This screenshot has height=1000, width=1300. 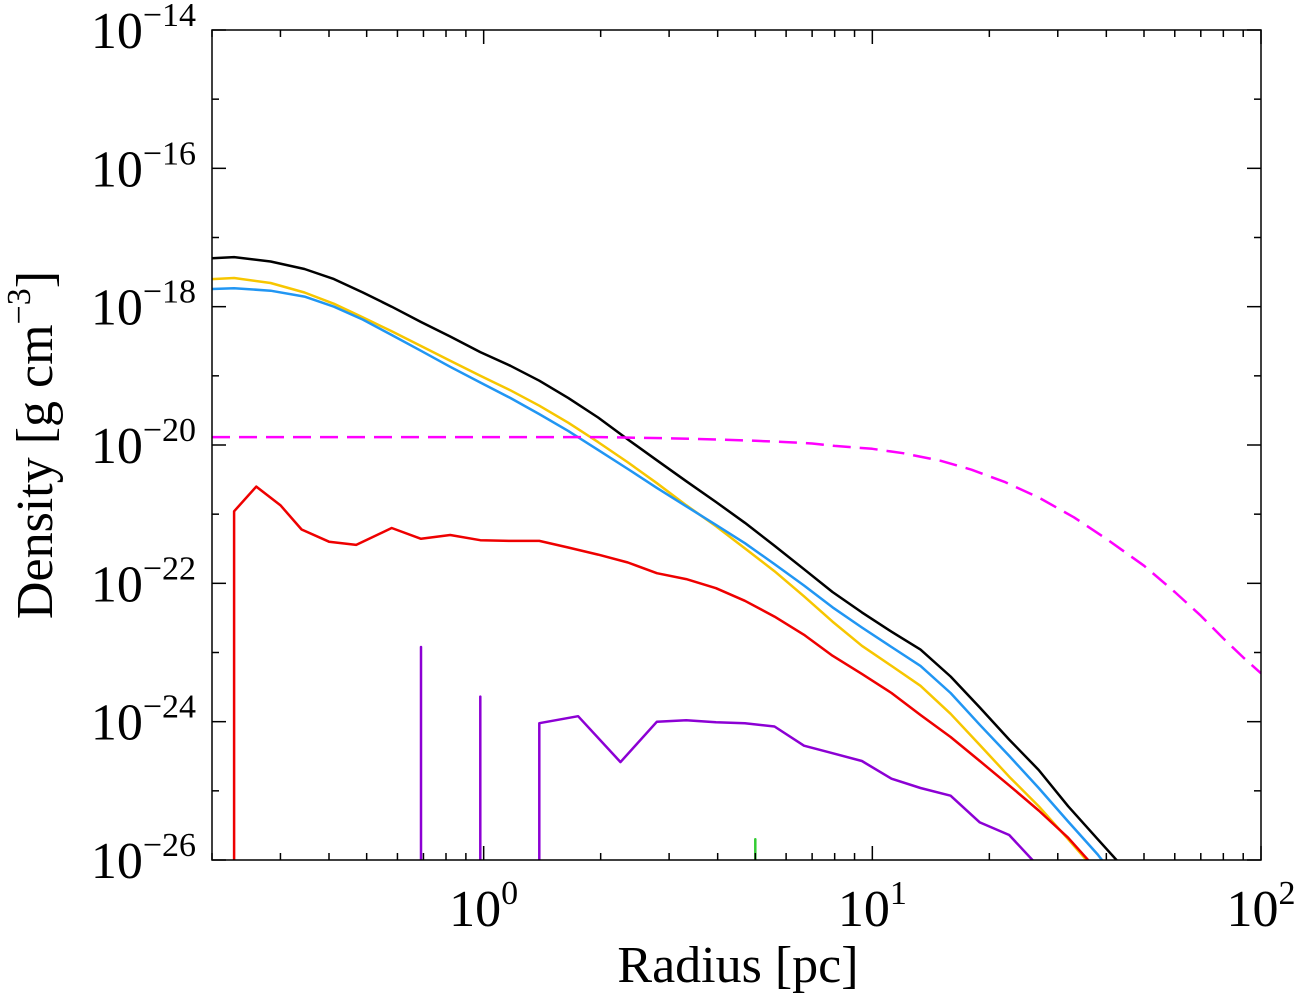 I want to click on y-axis-label: Density [g cm−3], so click(x=32, y=445).